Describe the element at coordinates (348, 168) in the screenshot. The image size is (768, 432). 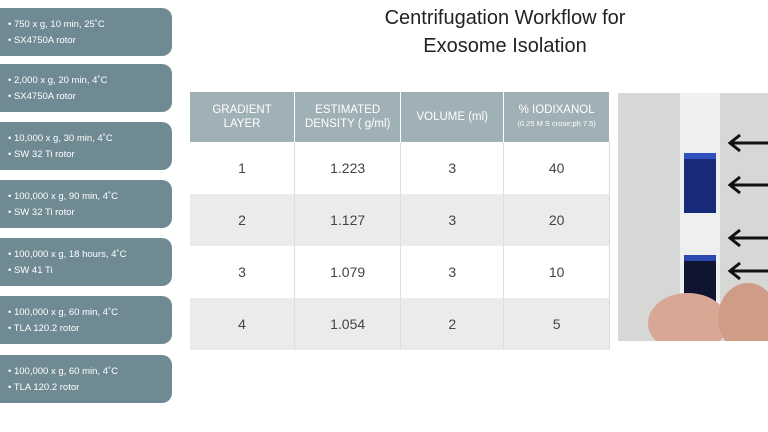
I see `table-cell: 1.223` at that location.